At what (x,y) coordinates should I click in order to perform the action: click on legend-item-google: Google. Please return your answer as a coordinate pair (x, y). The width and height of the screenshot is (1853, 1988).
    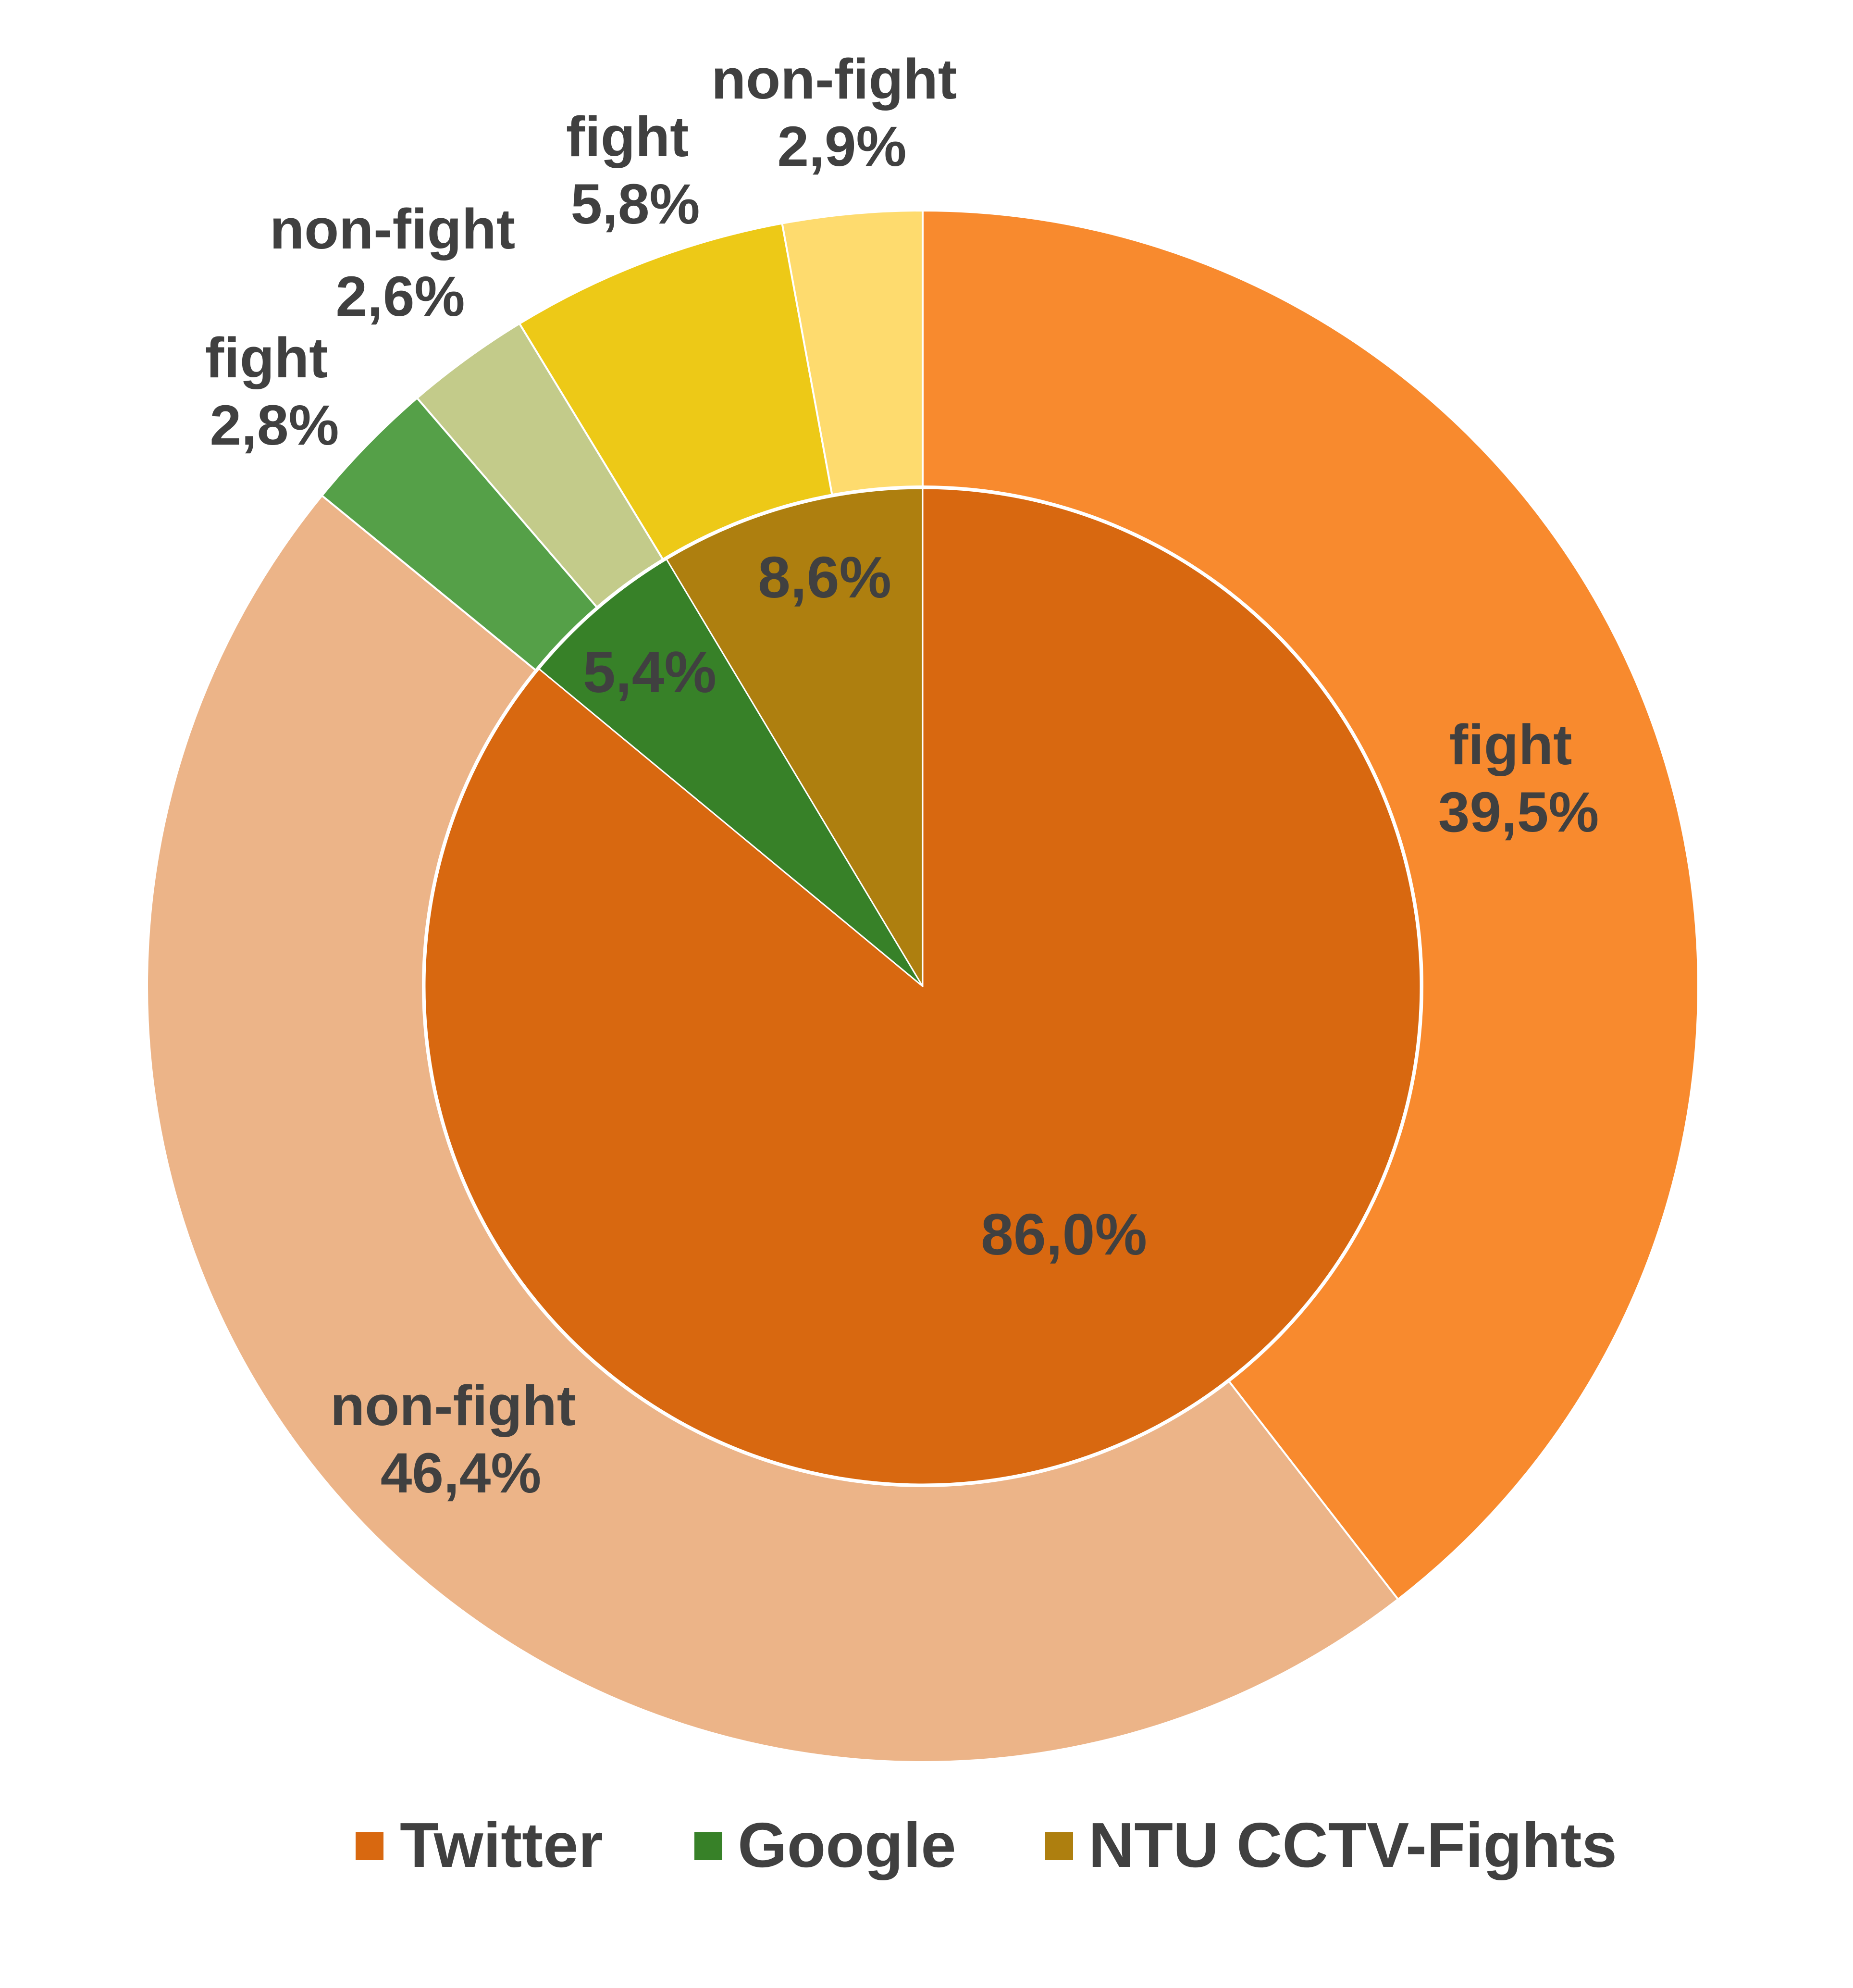
    Looking at the image, I should click on (825, 1845).